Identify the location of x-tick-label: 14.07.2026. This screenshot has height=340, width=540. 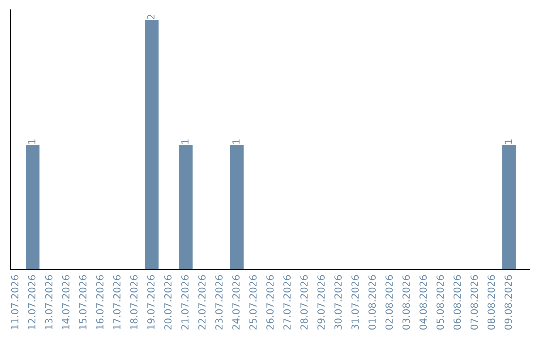
(66, 302).